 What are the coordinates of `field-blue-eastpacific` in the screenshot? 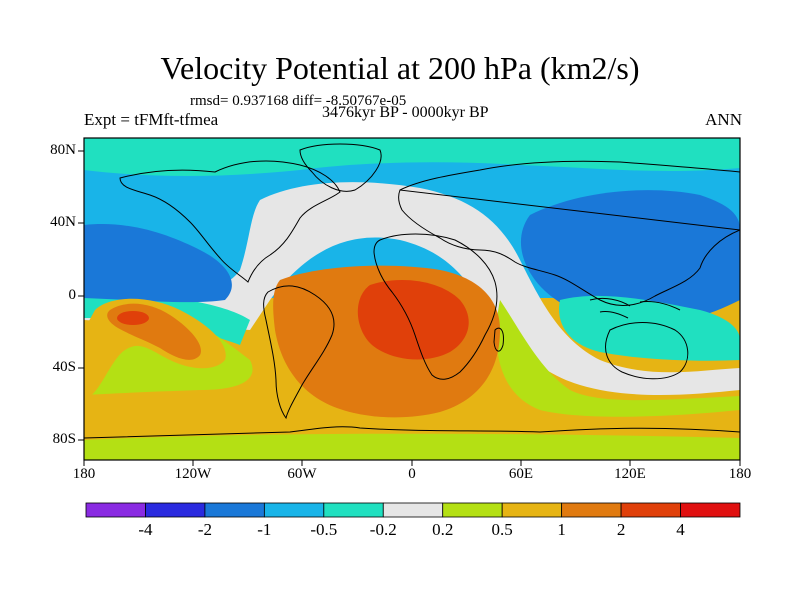 It's located at (158, 263).